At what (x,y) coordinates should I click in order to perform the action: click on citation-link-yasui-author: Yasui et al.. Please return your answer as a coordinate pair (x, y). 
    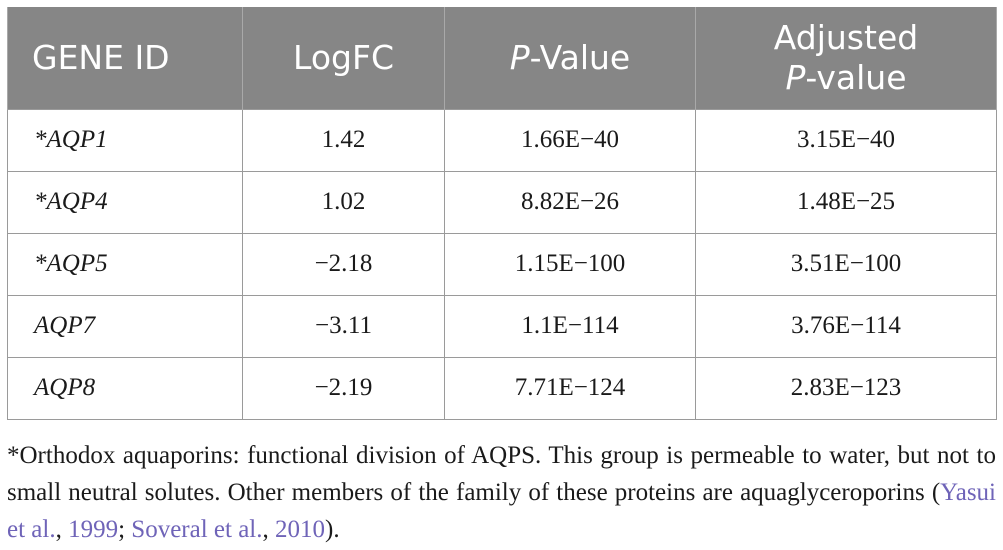
    Looking at the image, I should click on (501, 511).